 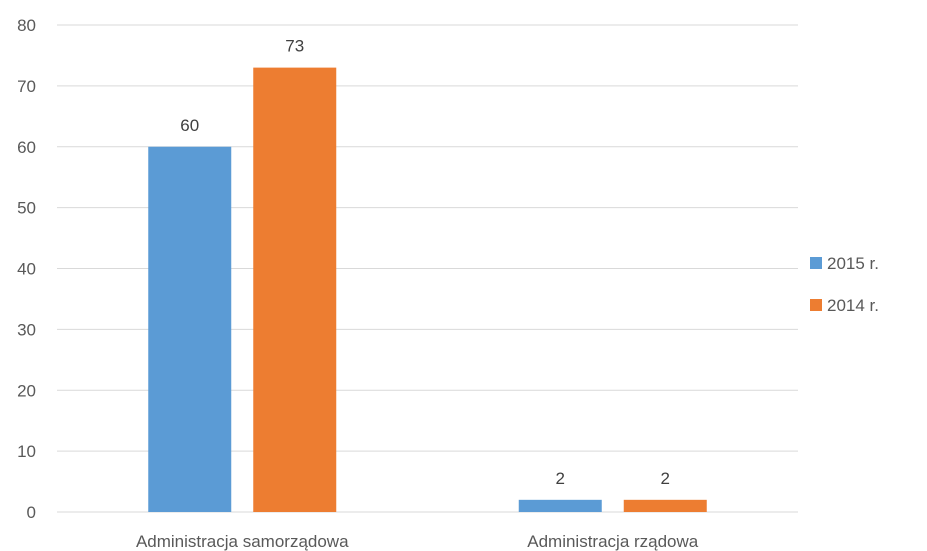 What do you see at coordinates (26, 208) in the screenshot?
I see `y-tick-label: 50` at bounding box center [26, 208].